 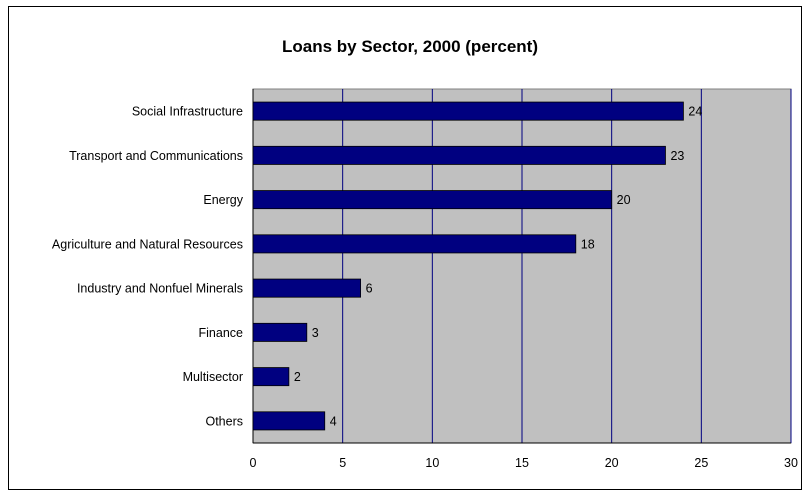 What do you see at coordinates (612, 463) in the screenshot?
I see `x-tick-label: 20` at bounding box center [612, 463].